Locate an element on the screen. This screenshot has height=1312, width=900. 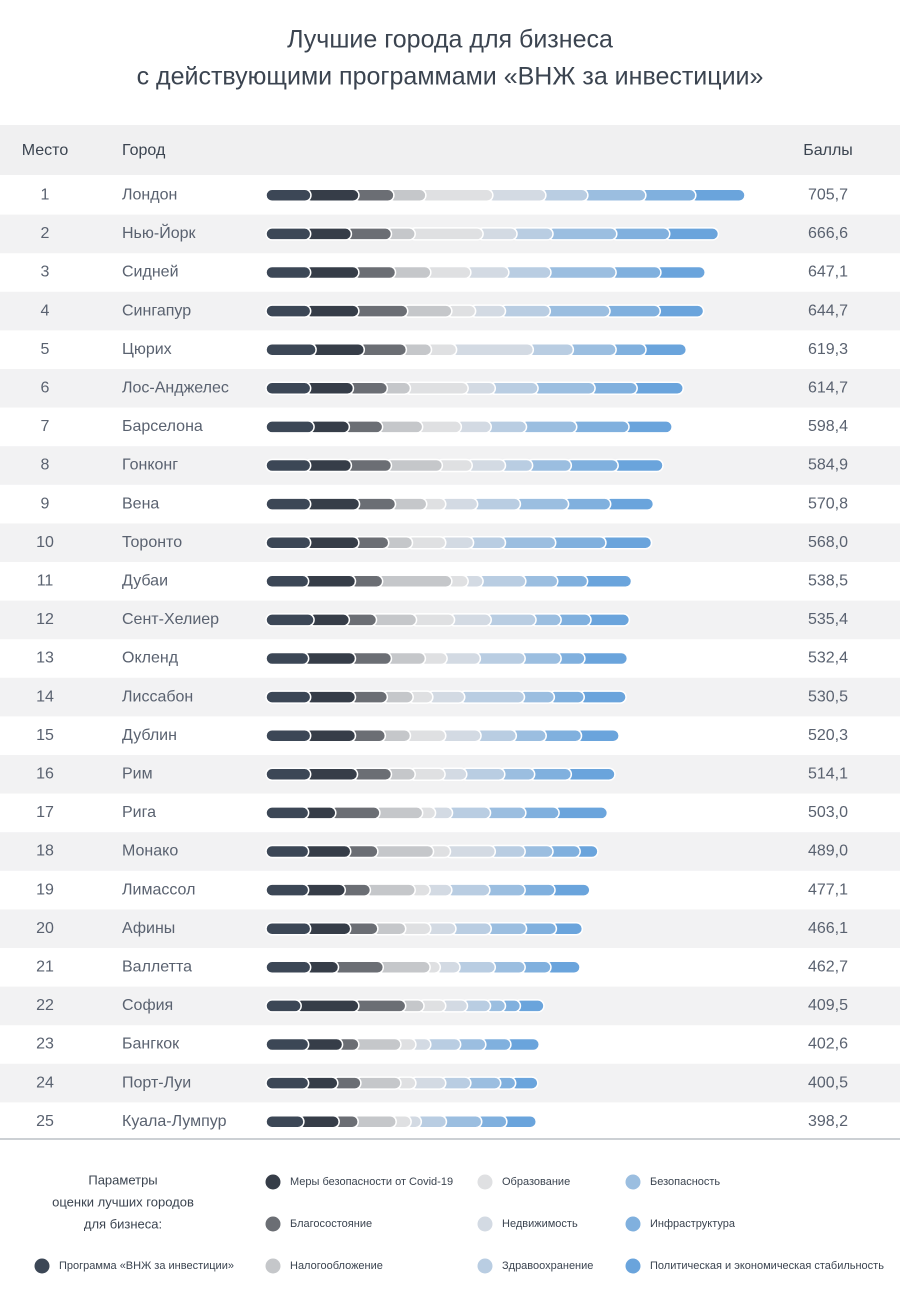
city: Афины is located at coordinates (148, 928).